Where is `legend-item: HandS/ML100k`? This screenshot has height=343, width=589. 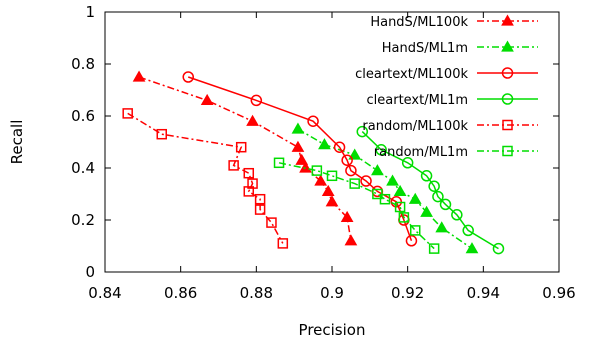 legend-item: HandS/ML100k is located at coordinates (454, 22).